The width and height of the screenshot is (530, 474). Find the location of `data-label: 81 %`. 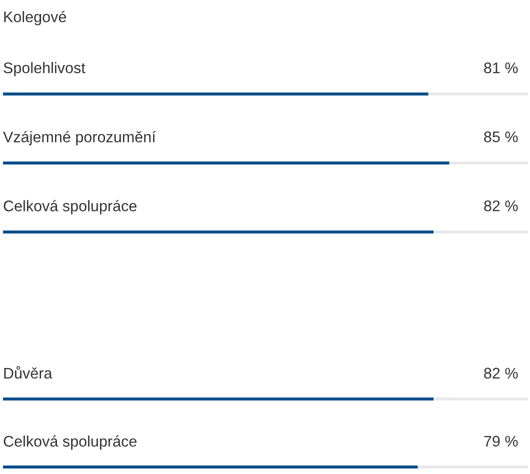

data-label: 81 % is located at coordinates (501, 68).